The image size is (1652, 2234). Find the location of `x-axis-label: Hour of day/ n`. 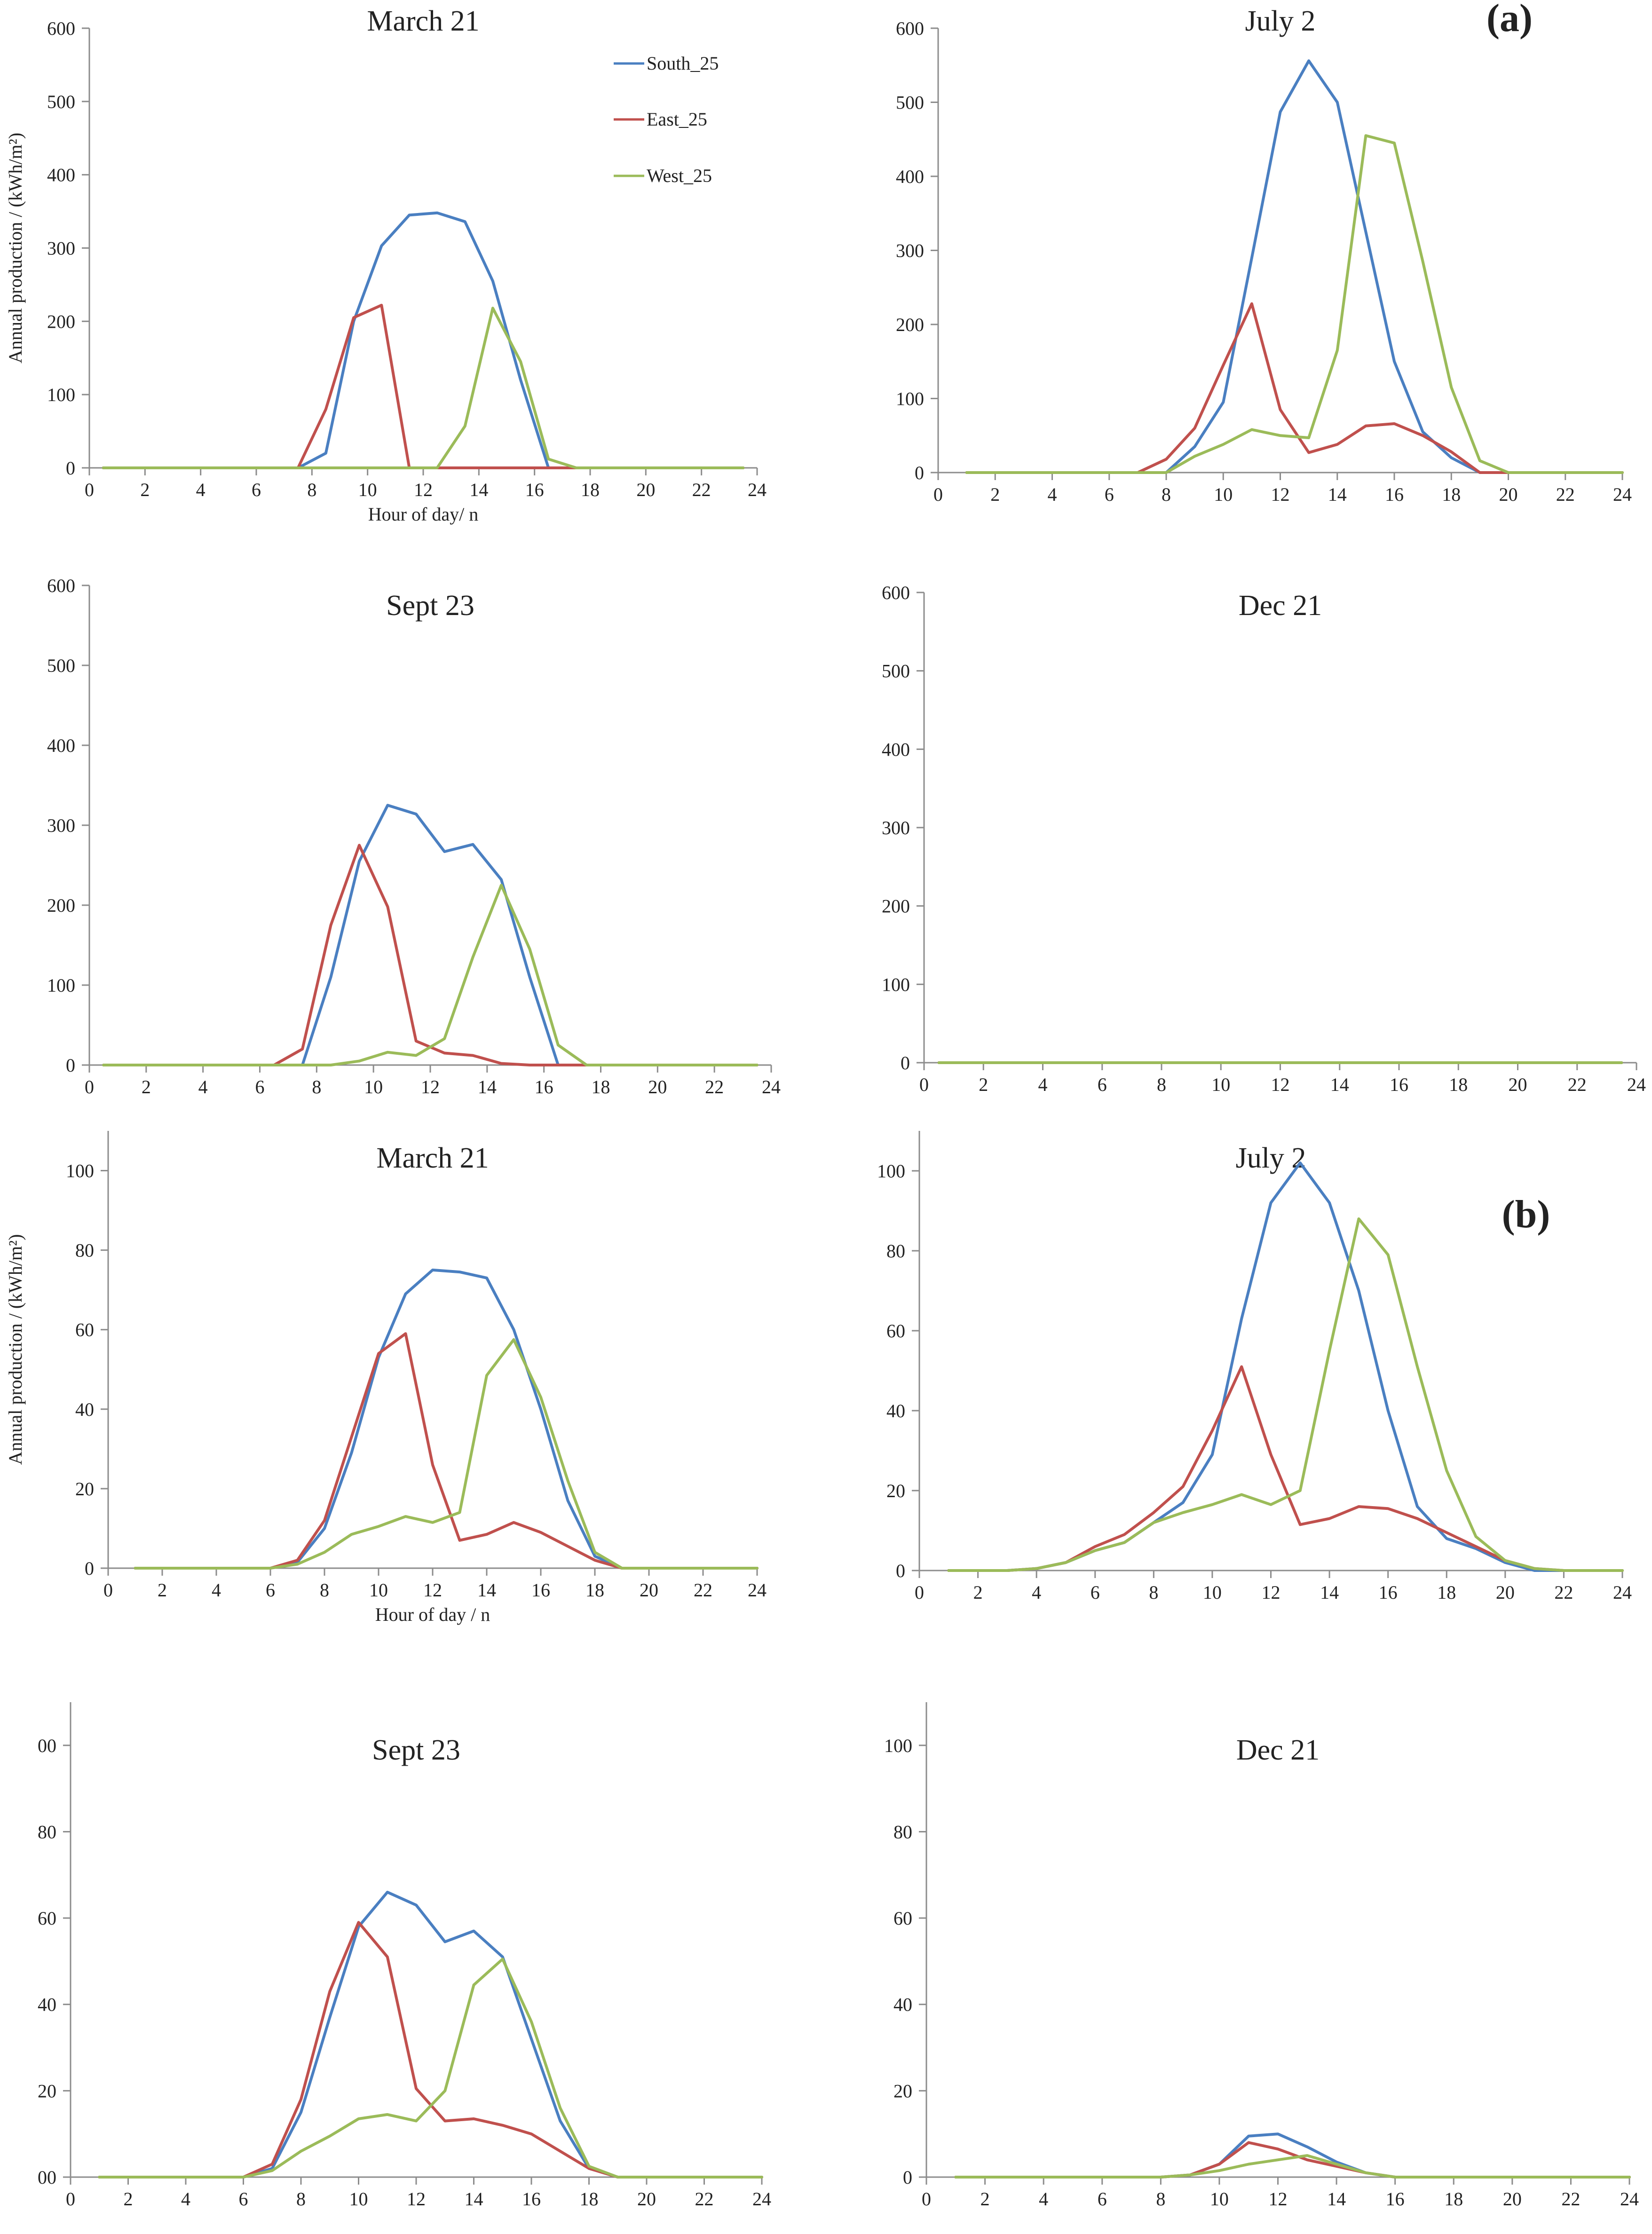

x-axis-label: Hour of day/ n is located at coordinates (423, 514).